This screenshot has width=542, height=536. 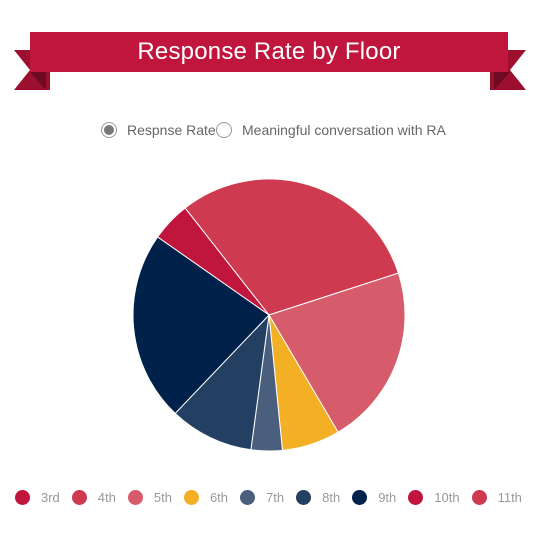 What do you see at coordinates (374, 497) in the screenshot?
I see `legend-item-9th: 9th` at bounding box center [374, 497].